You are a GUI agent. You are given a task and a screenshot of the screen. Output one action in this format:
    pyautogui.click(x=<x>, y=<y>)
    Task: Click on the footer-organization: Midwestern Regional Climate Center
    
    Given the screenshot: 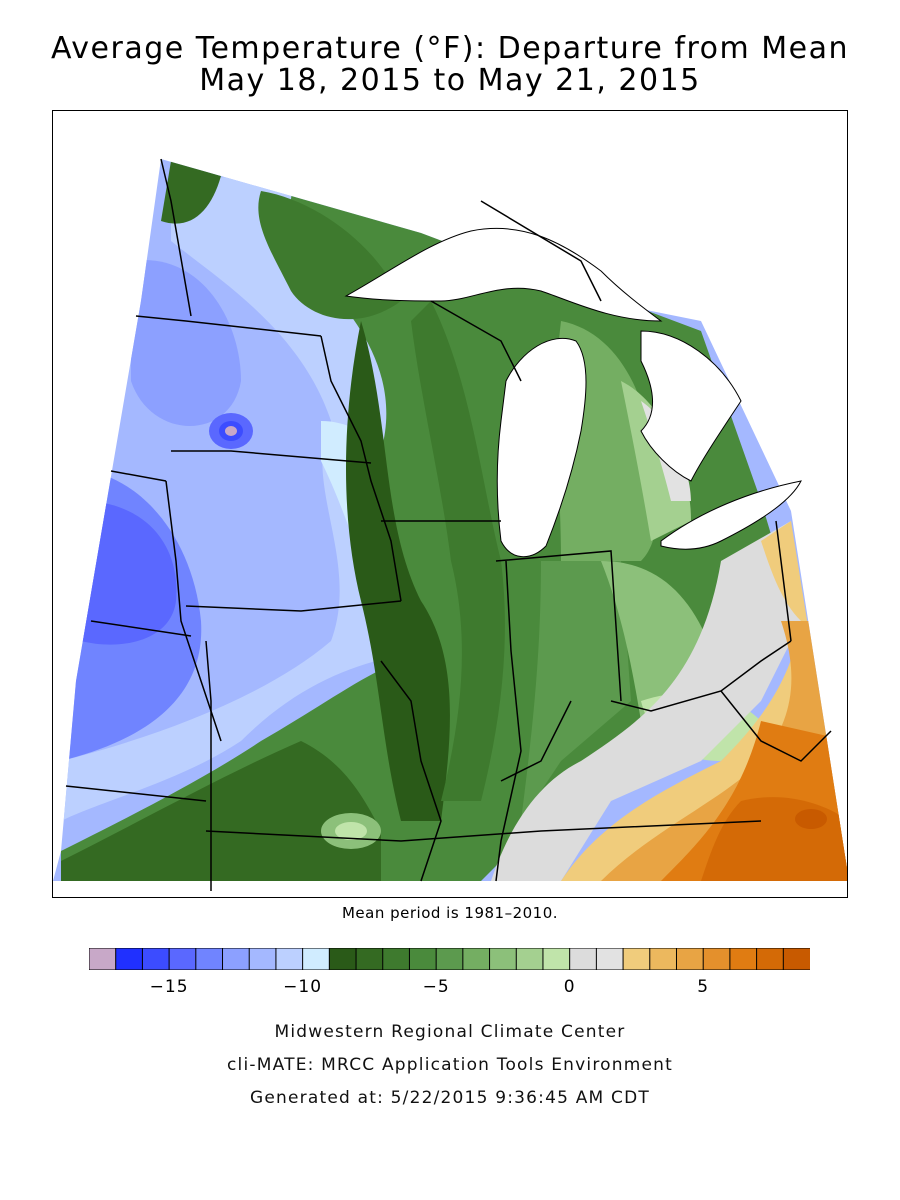 What is the action you would take?
    pyautogui.click(x=450, y=1032)
    